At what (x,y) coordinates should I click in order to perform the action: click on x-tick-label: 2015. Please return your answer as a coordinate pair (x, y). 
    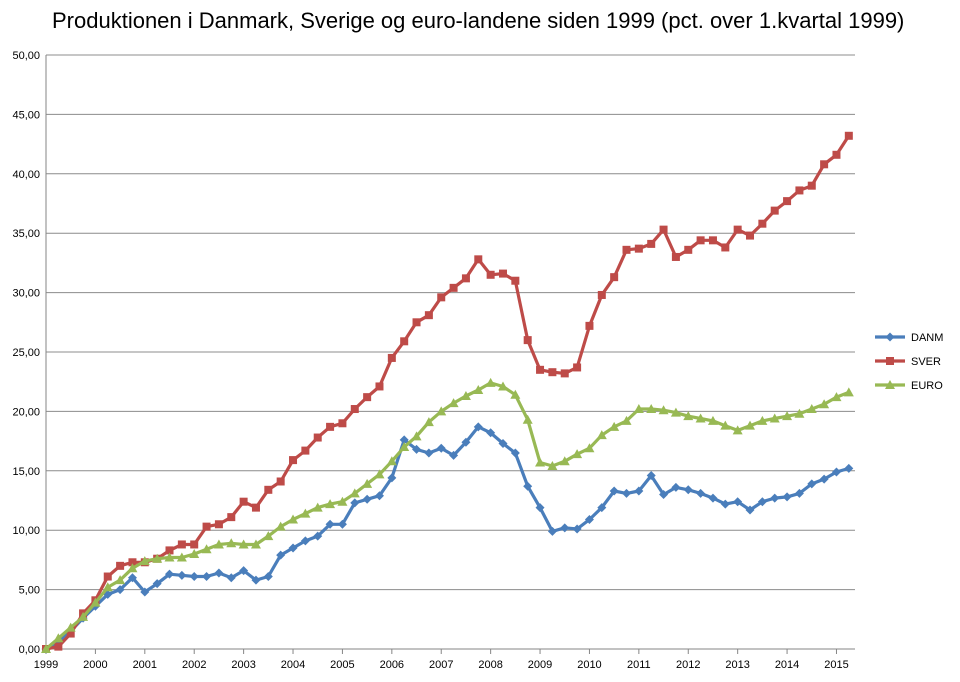
    Looking at the image, I should click on (836, 665).